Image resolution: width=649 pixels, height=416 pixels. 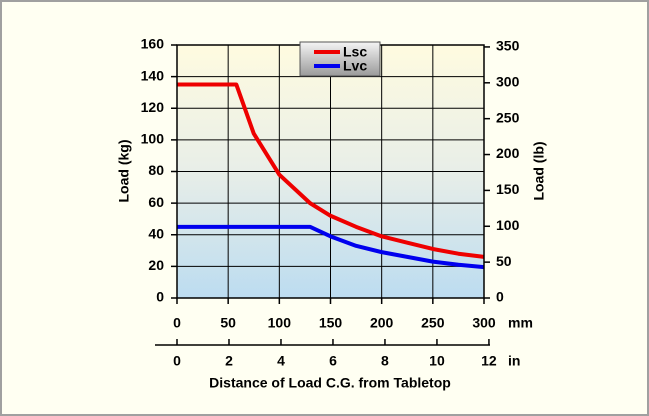 I want to click on y-tick-label: 160, so click(x=153, y=44).